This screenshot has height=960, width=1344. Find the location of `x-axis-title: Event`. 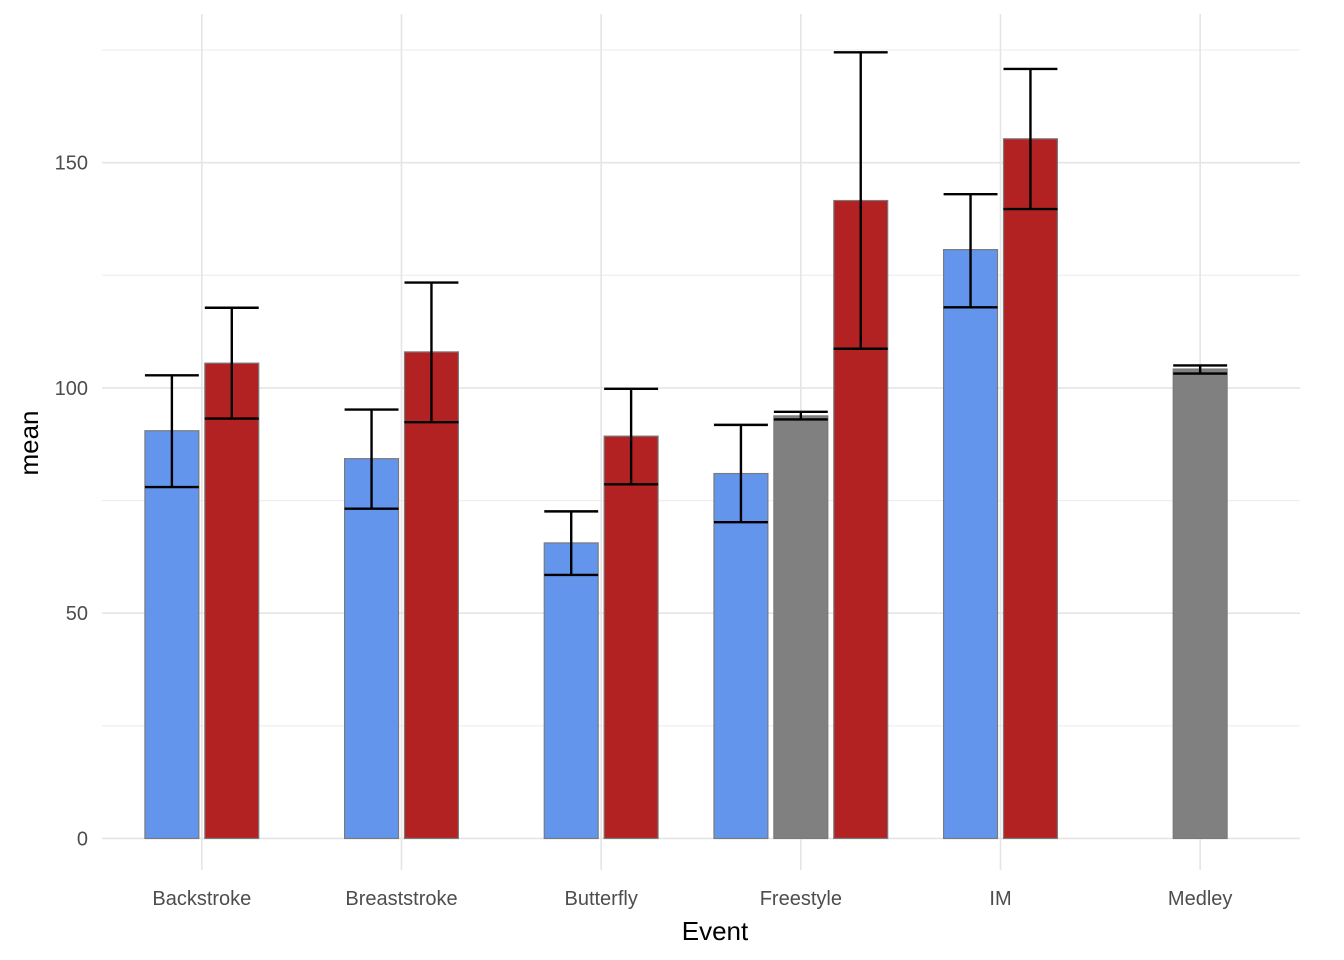

x-axis-title: Event is located at coordinates (715, 931).